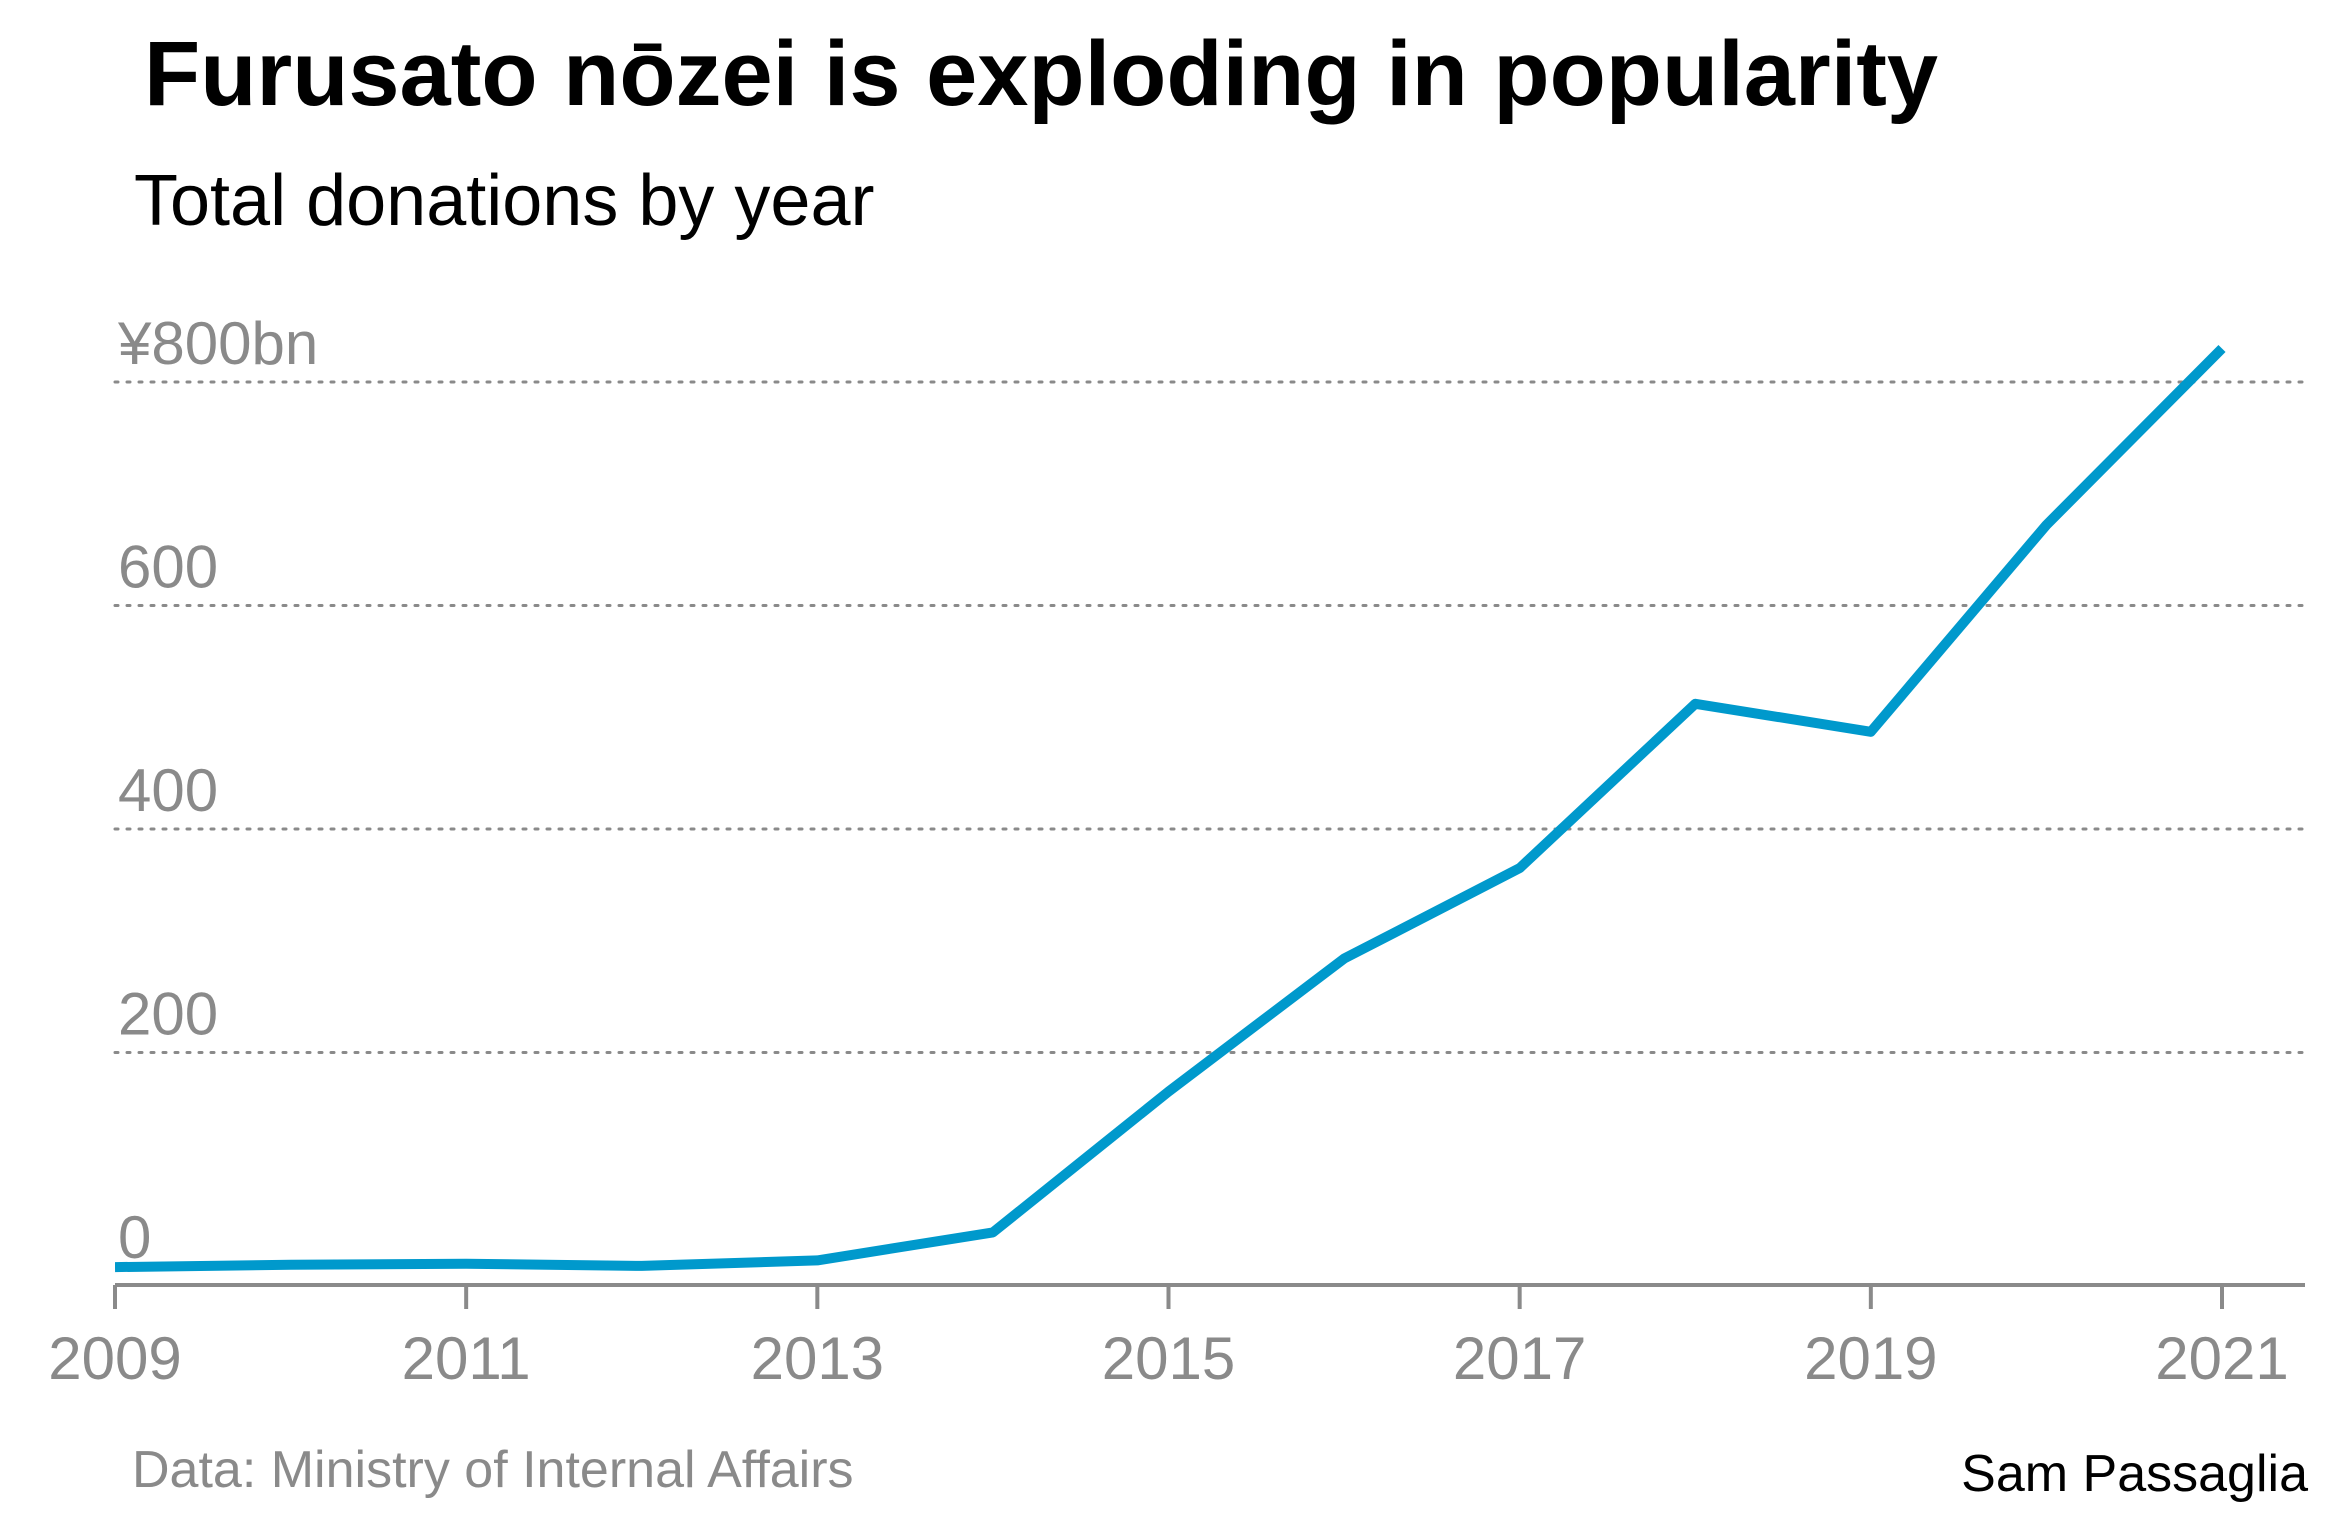 The image size is (2336, 1536). I want to click on y-tick-labels: 0 200 400 600 ¥800bn, so click(217, 790).